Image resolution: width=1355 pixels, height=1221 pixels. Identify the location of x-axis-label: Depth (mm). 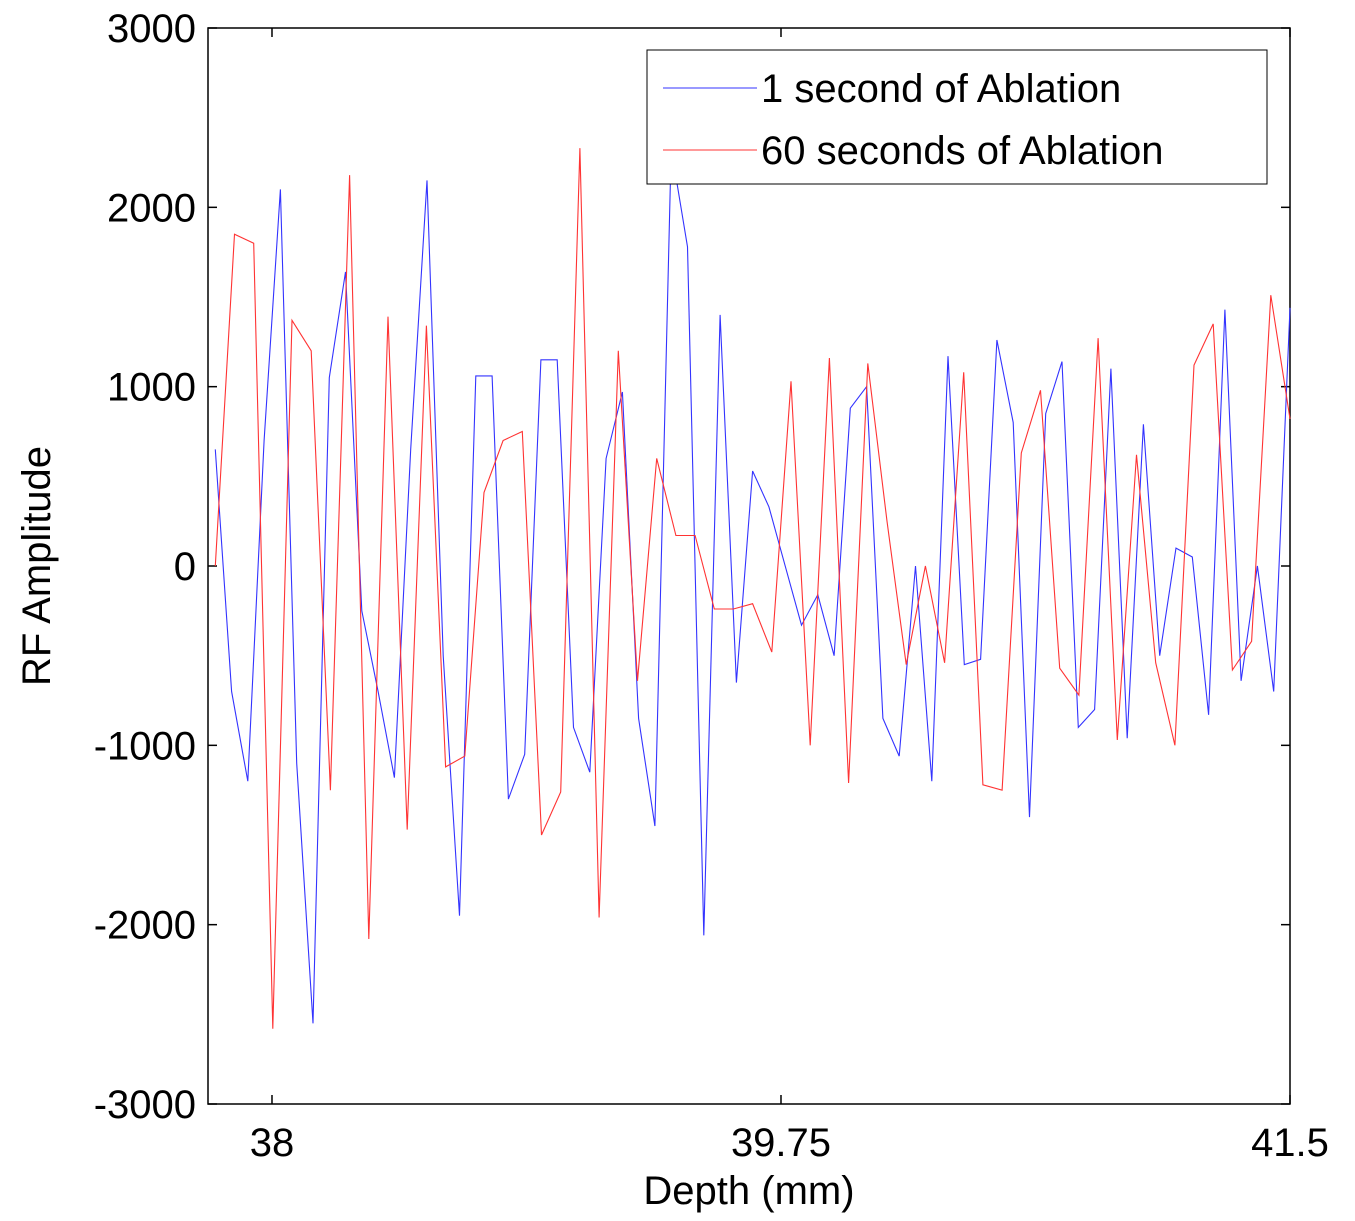
(748, 1191).